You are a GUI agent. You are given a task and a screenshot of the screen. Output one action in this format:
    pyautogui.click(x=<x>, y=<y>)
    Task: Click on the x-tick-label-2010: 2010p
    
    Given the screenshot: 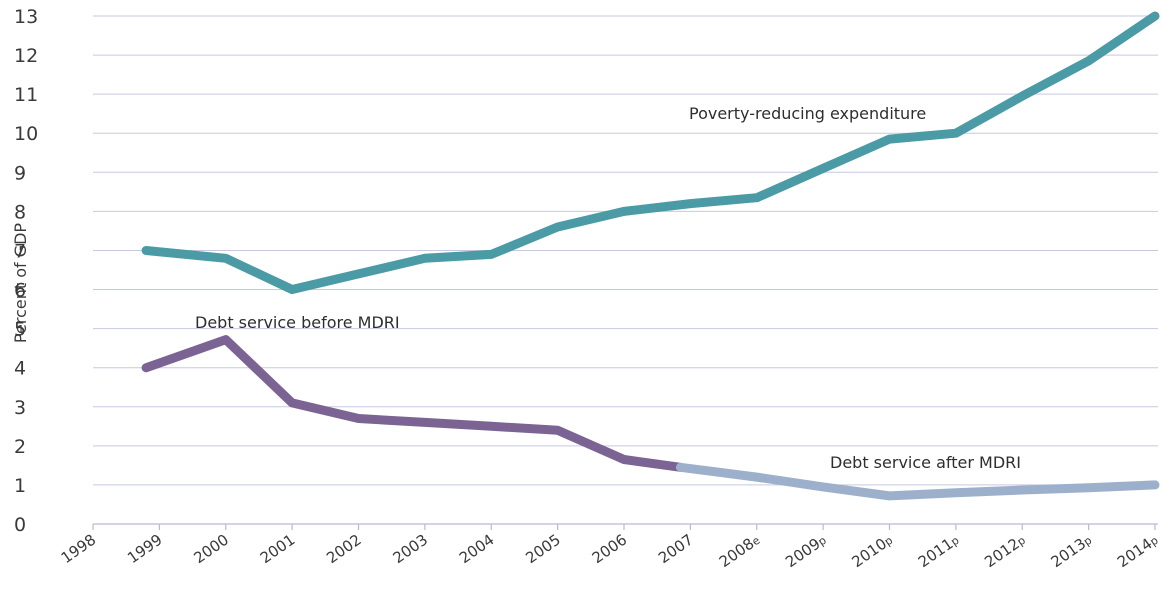 What is the action you would take?
    pyautogui.click(x=871, y=551)
    